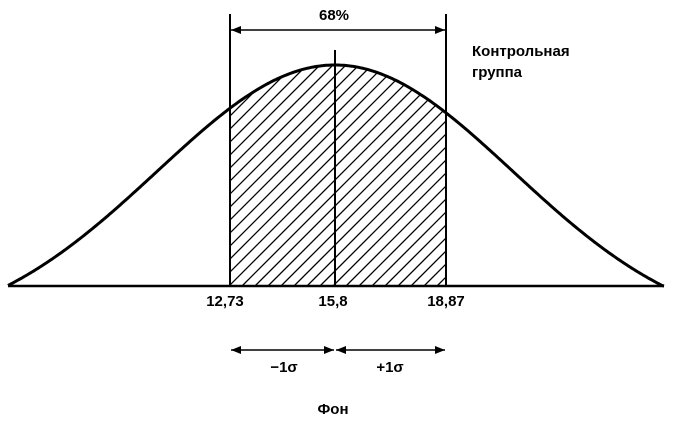 Image resolution: width=674 pixels, height=421 pixels. I want to click on axis-label: 15,8, so click(332, 301).